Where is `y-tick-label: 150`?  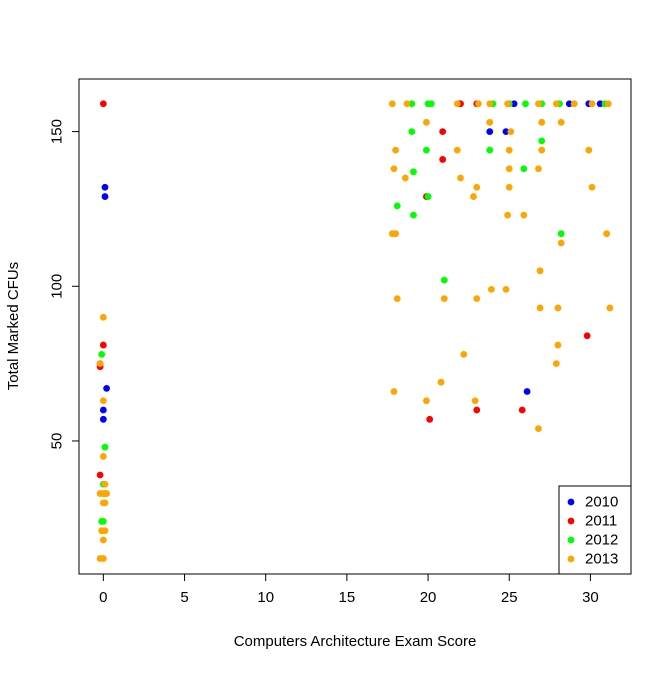
y-tick-label: 150 is located at coordinates (57, 131).